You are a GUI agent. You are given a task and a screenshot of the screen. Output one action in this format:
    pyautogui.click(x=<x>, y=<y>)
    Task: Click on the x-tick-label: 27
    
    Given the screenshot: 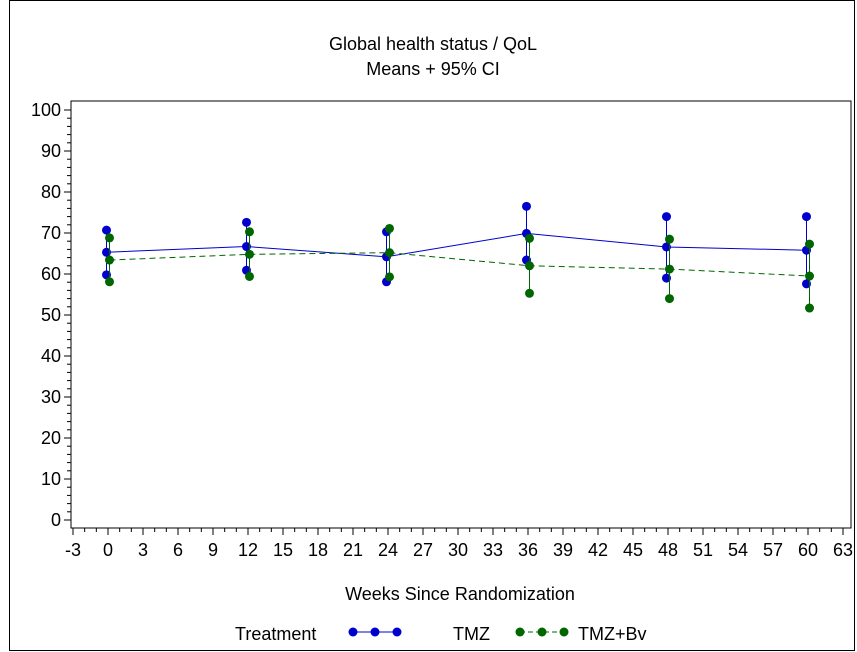 What is the action you would take?
    pyautogui.click(x=423, y=550)
    